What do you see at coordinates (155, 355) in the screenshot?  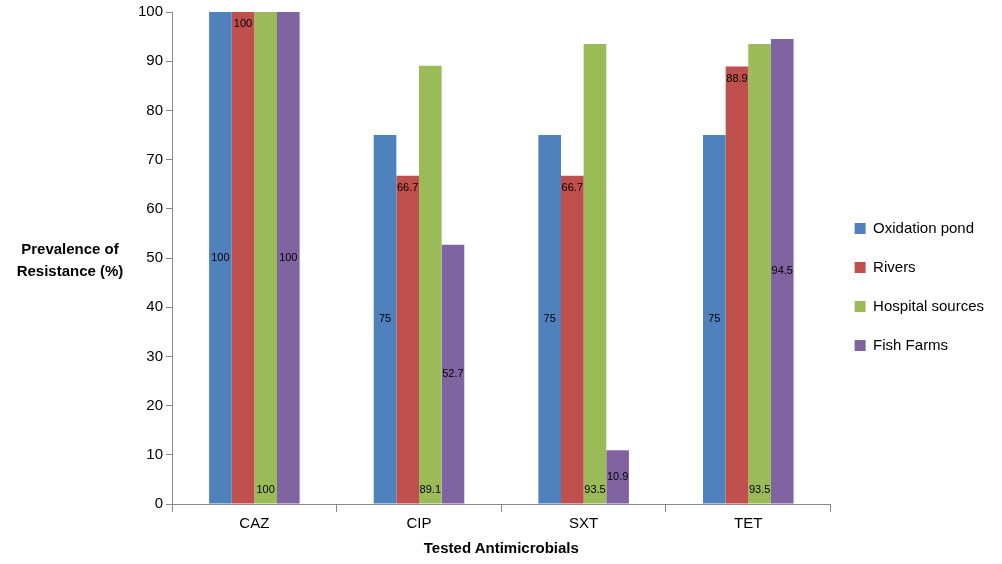 I see `y-tick-label: 30` at bounding box center [155, 355].